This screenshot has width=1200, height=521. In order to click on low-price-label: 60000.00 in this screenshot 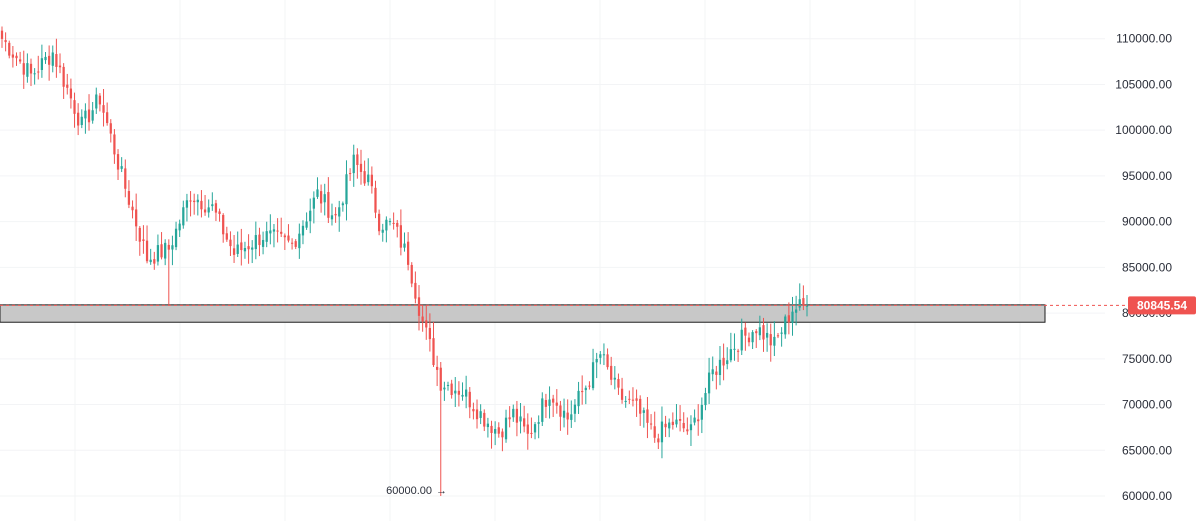, I will do `click(409, 491)`.